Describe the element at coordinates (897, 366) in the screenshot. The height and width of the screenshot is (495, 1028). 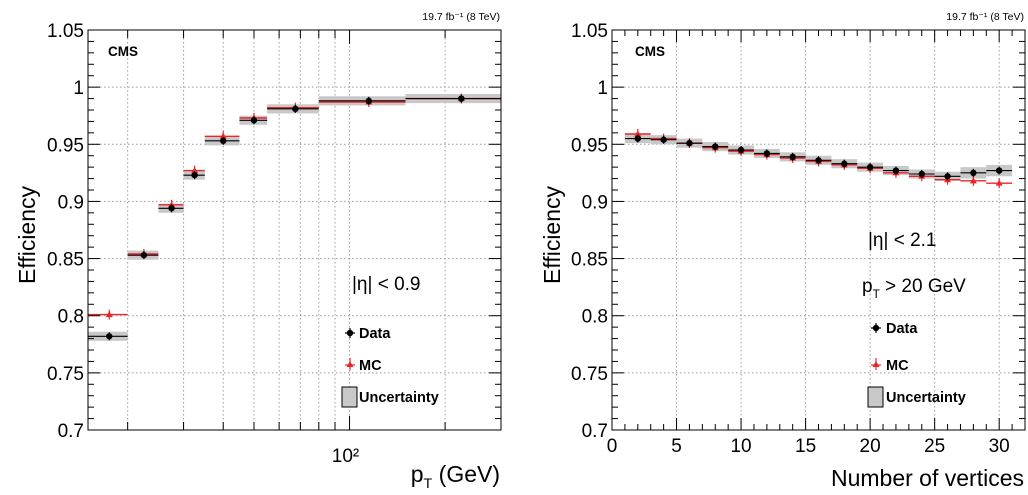
I see `right-legend-mc-label: MC` at that location.